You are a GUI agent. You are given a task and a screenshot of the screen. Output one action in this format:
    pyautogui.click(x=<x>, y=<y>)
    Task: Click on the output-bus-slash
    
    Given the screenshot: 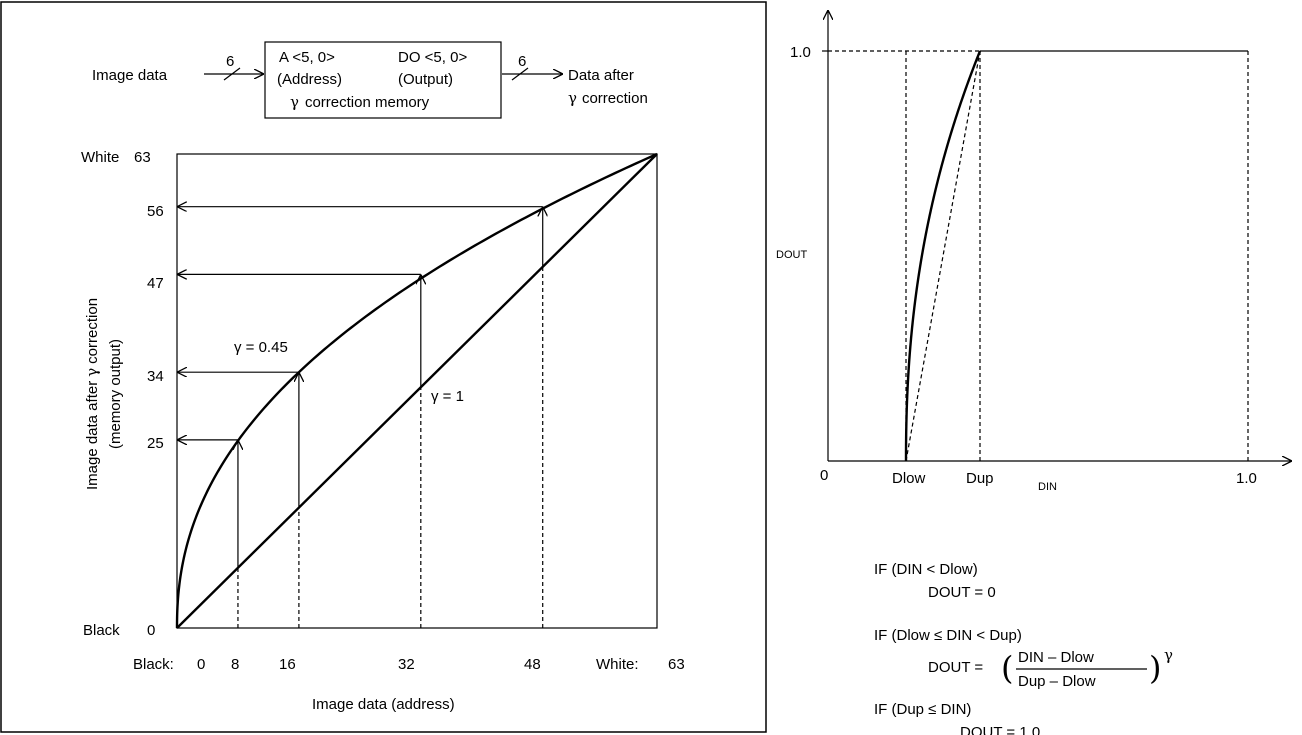 What is the action you would take?
    pyautogui.click(x=520, y=74)
    